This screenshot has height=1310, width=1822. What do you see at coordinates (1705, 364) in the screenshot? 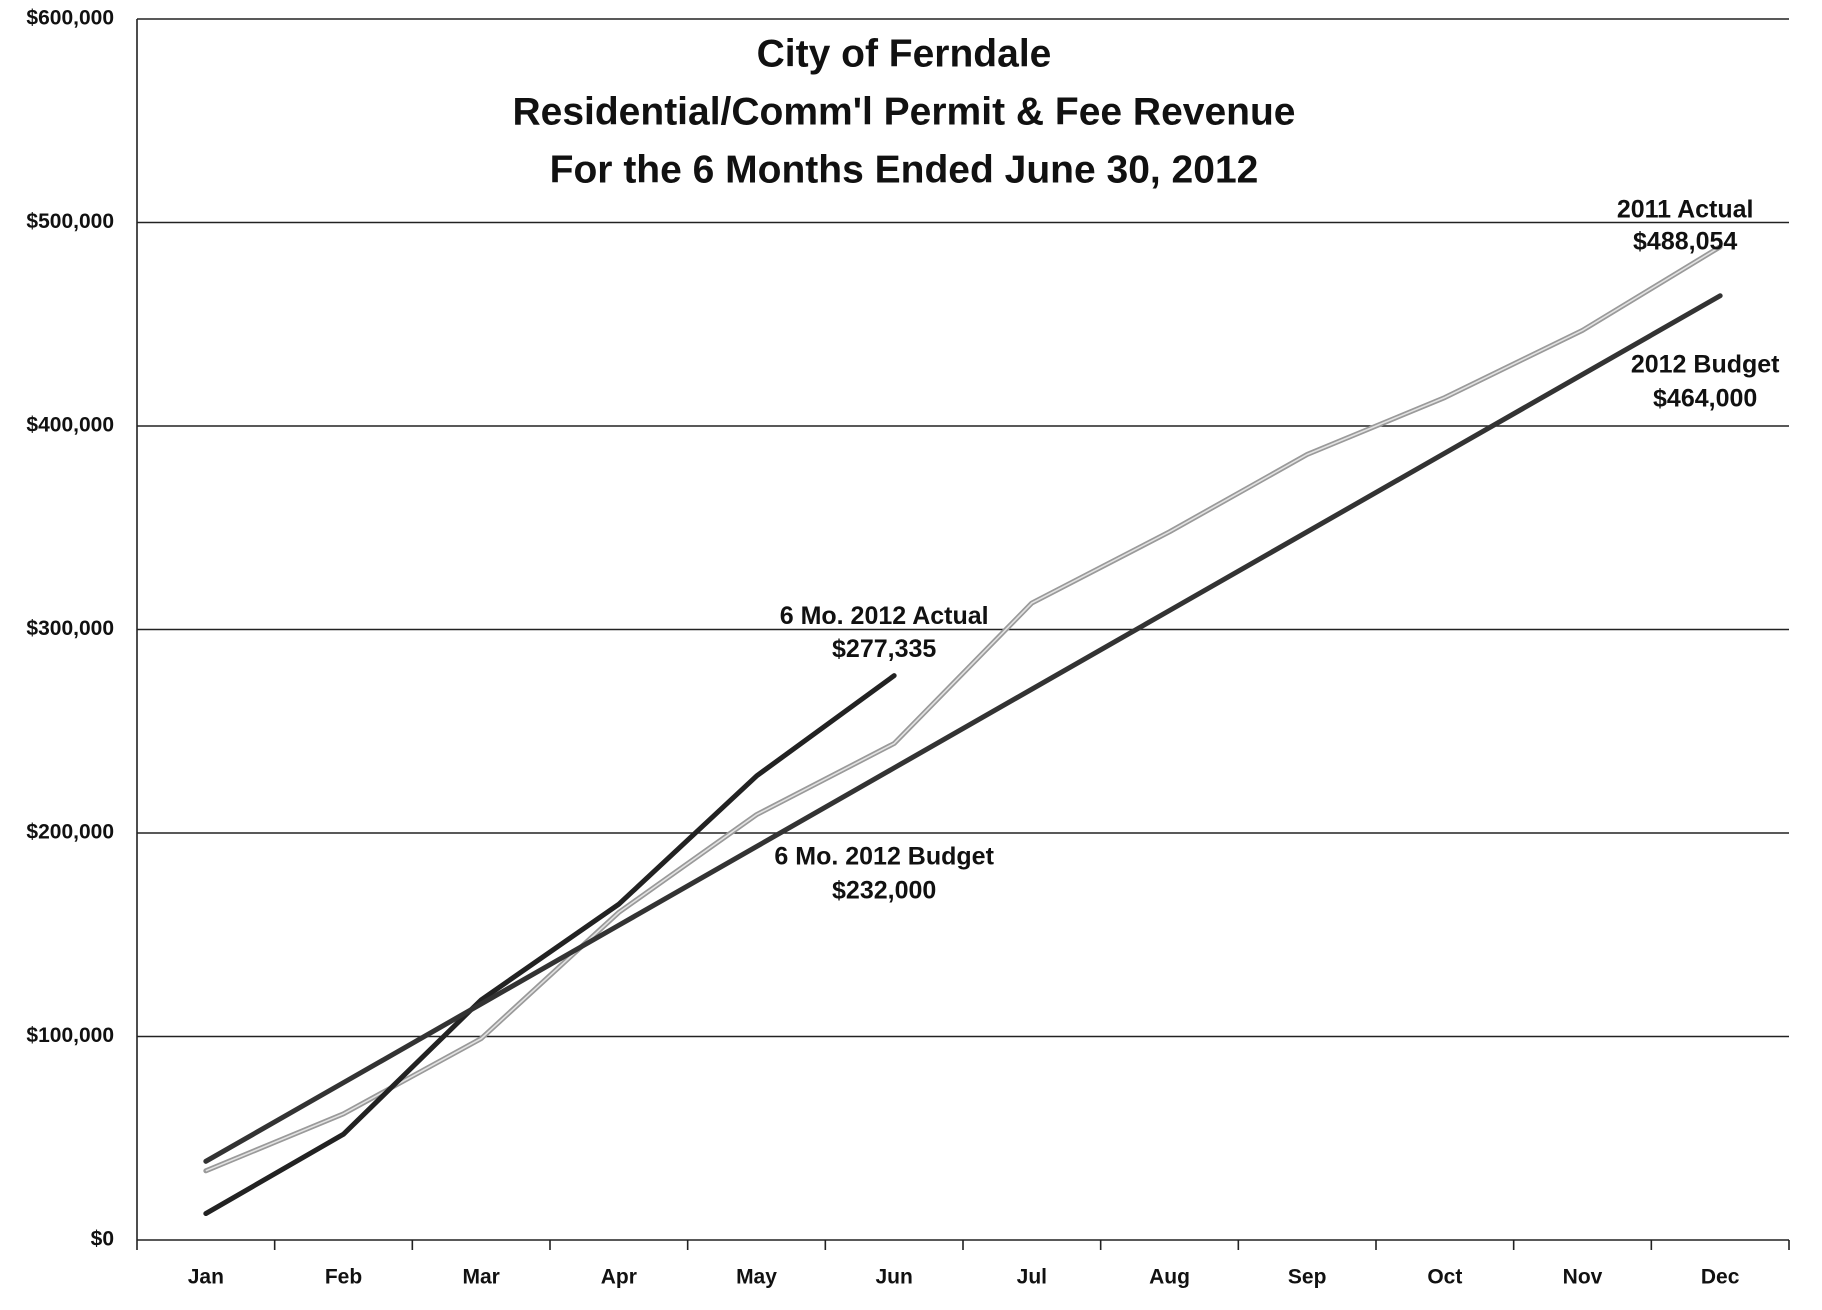
I see `series-name: 2012 Budget` at bounding box center [1705, 364].